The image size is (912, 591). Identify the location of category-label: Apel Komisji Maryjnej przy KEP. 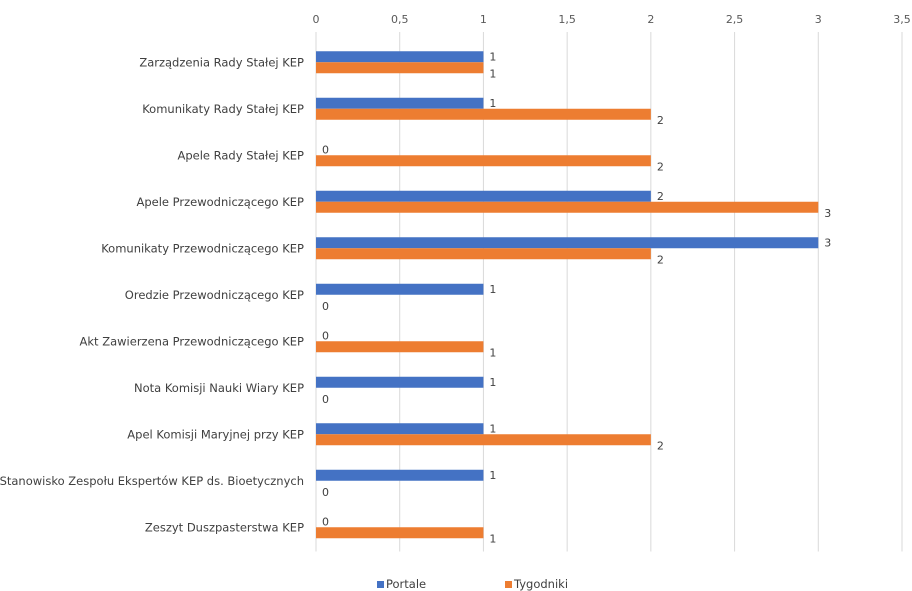
(215, 434).